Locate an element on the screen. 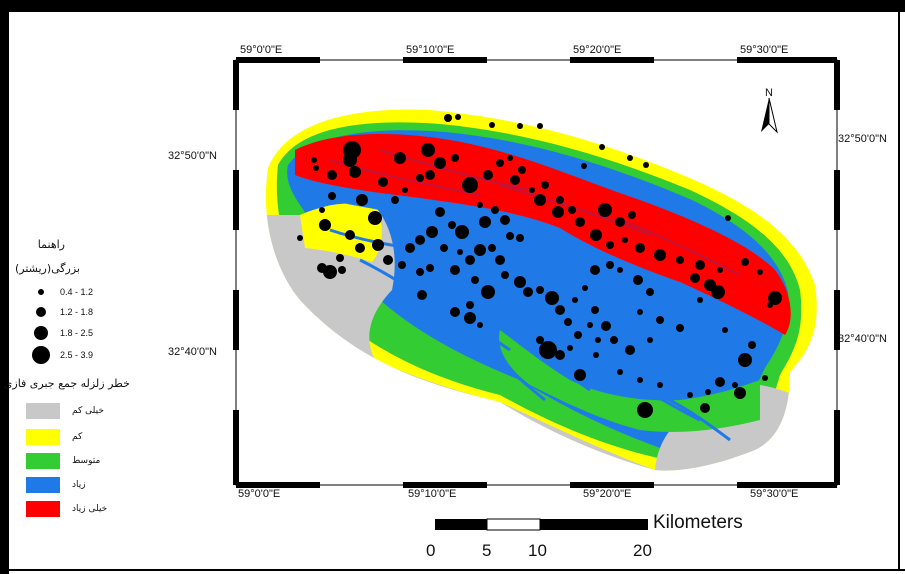 The width and height of the screenshot is (905, 574). scale-tick-label: 5 is located at coordinates (487, 550).